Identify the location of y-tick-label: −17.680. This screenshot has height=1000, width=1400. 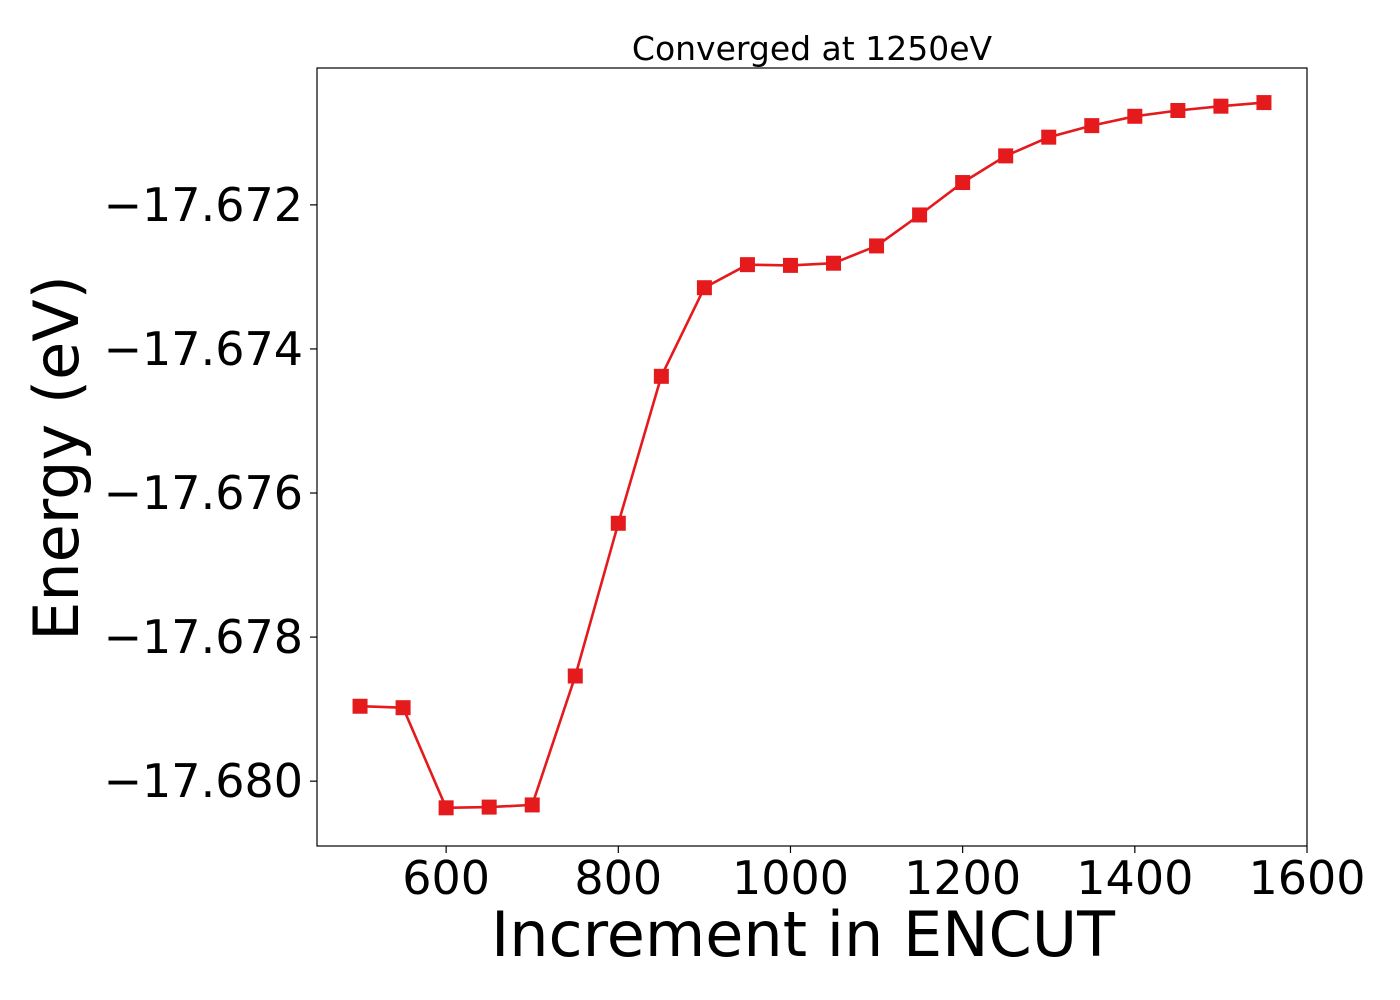
(204, 781).